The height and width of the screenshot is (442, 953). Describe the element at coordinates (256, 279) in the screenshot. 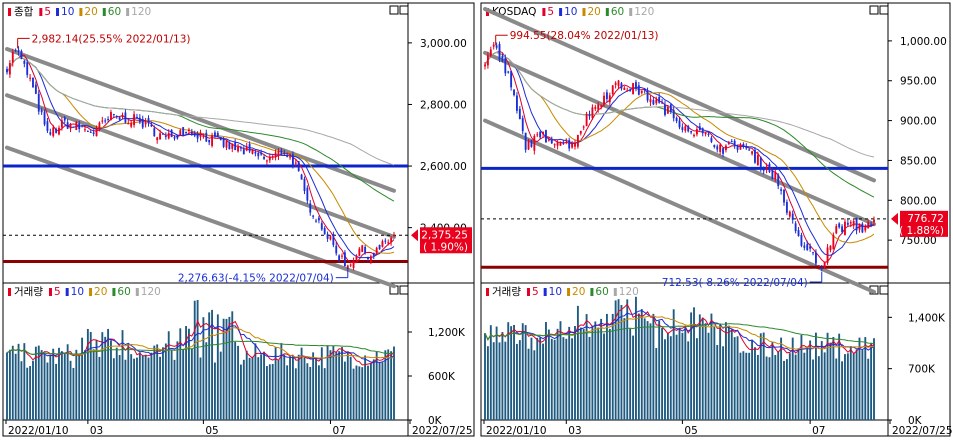

I see `low-annotation: 2,276.63(-4.15% 2022/07/04)` at that location.